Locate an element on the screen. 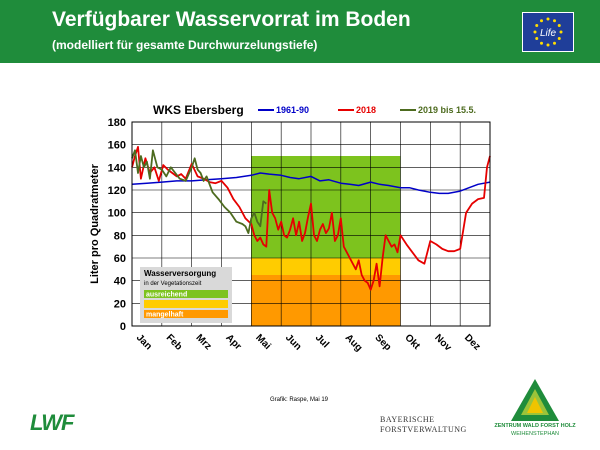 This screenshot has width=600, height=450. y-tick-label: 20 is located at coordinates (120, 304).